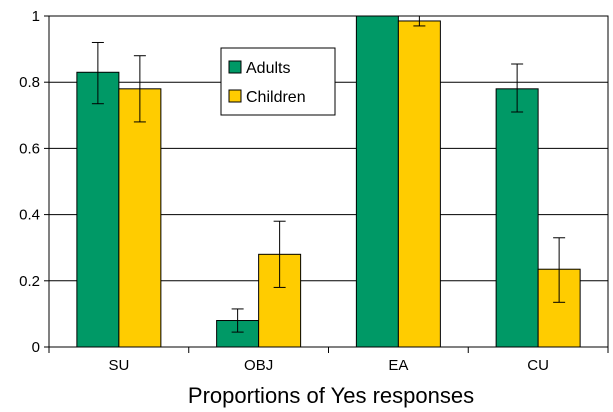  Describe the element at coordinates (29, 215) in the screenshot. I see `y-tick-label: 0.4` at that location.